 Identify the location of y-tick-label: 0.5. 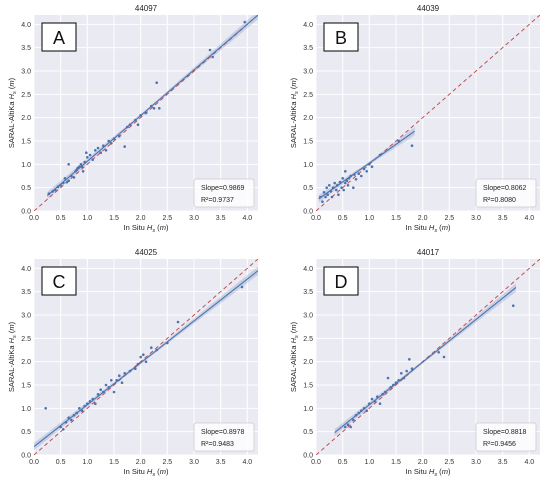
(308, 432).